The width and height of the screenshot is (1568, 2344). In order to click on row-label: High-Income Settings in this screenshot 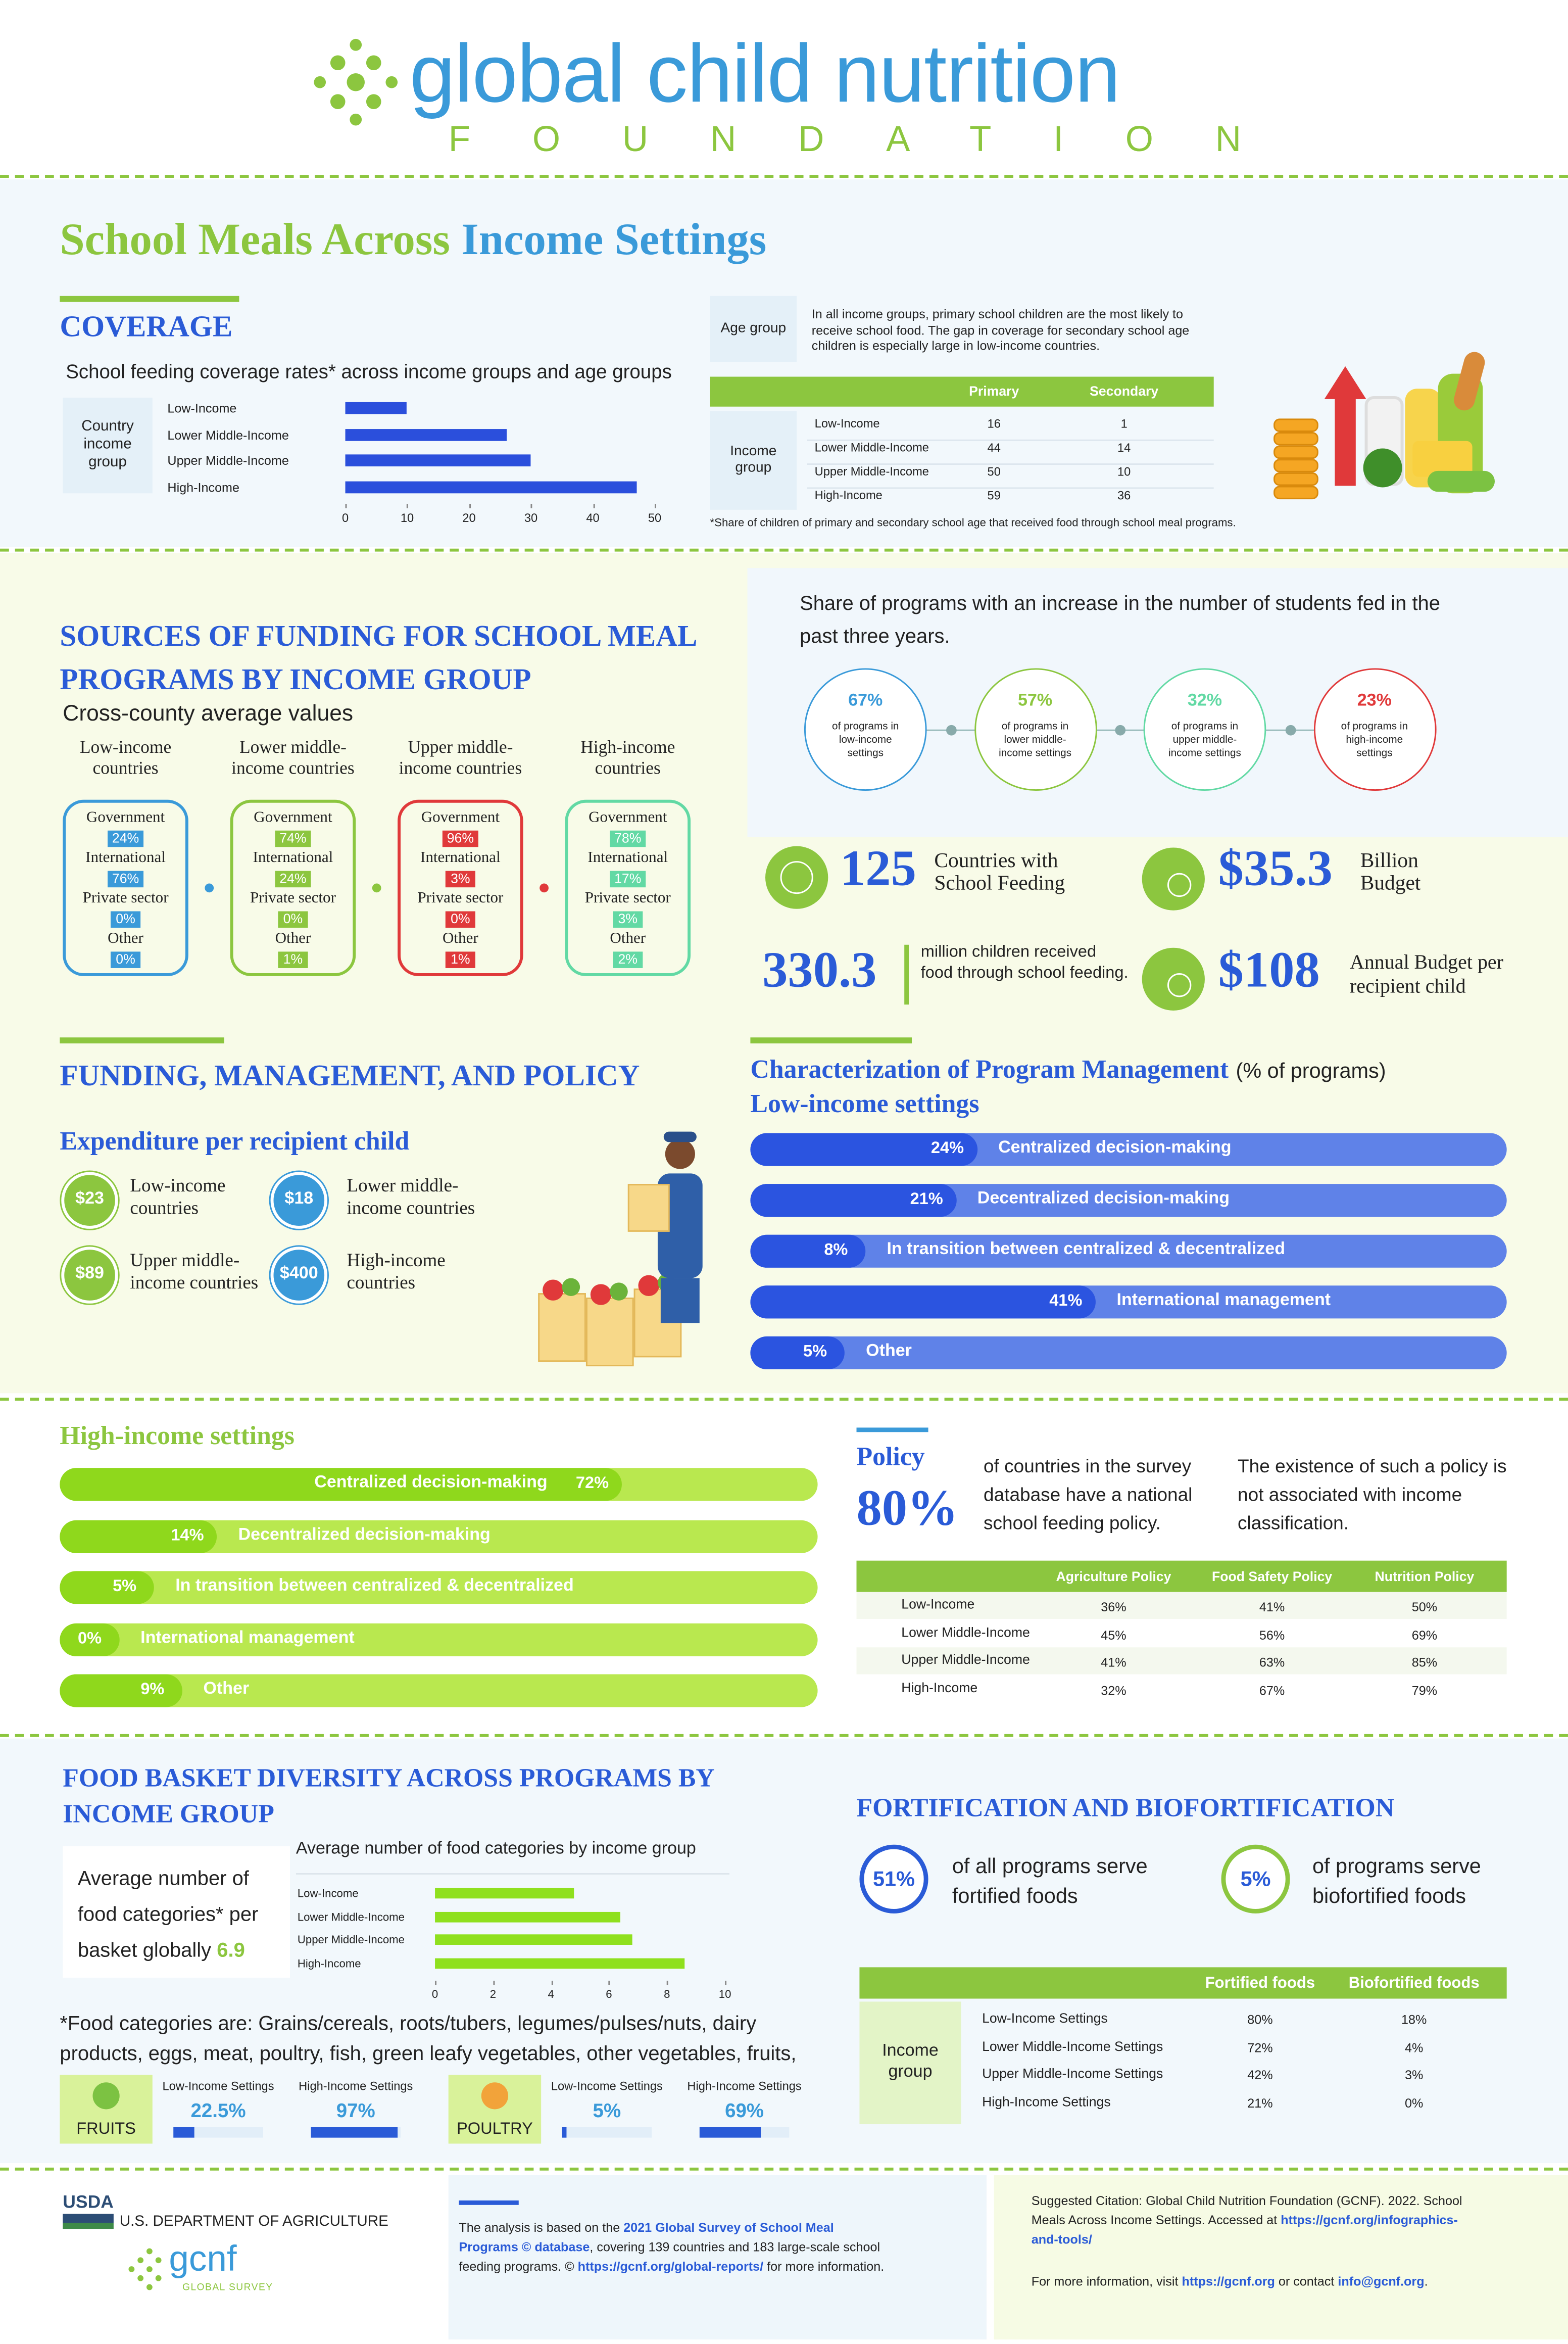, I will do `click(1046, 2101)`.